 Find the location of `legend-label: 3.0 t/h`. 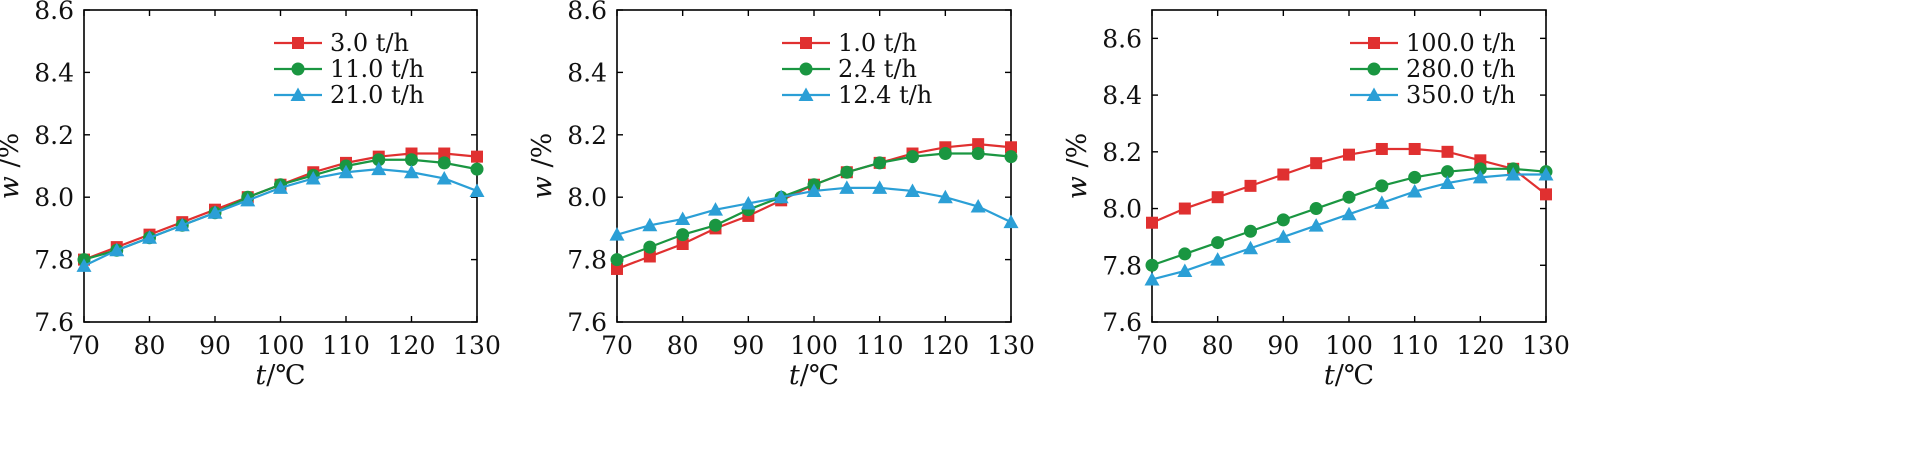

legend-label: 3.0 t/h is located at coordinates (369, 43).